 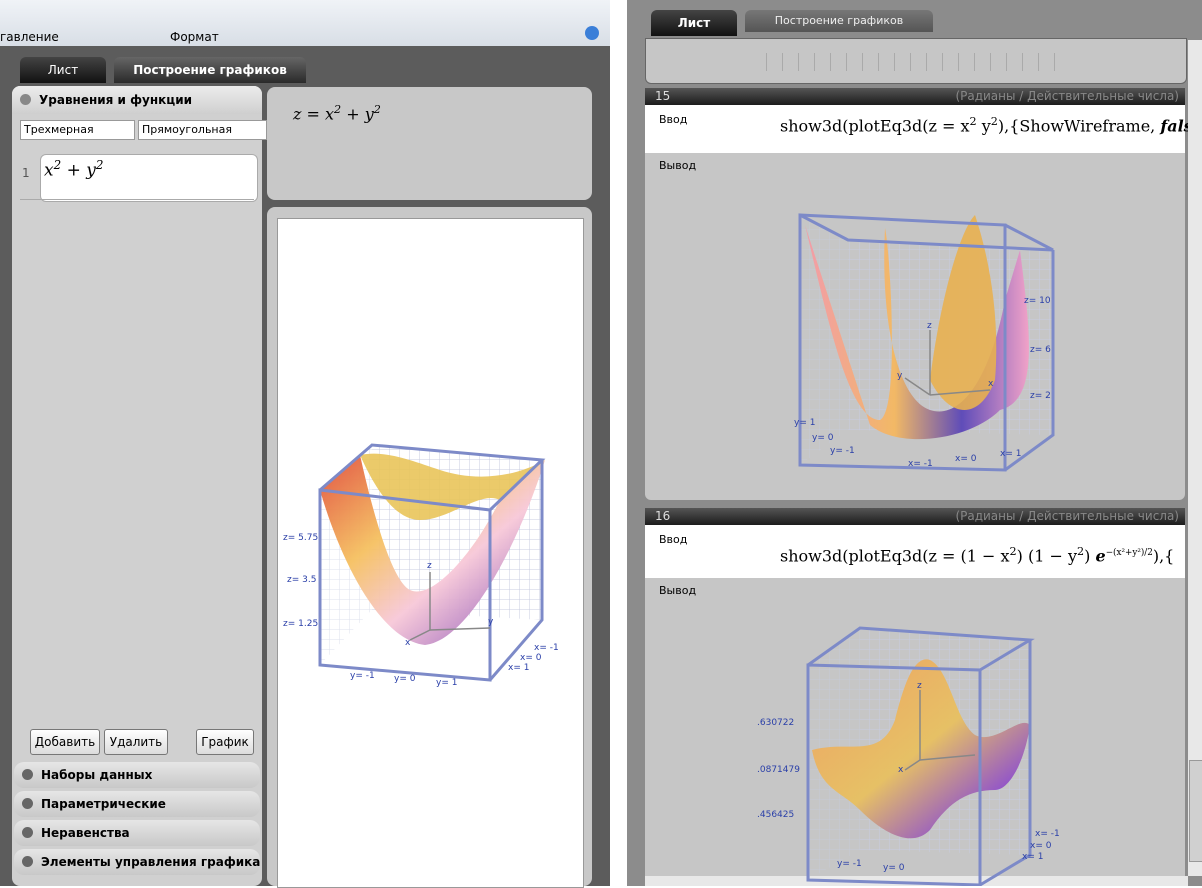 I want to click on formula-part: show3d(plotEq3d(z = x, so click(x=875, y=126).